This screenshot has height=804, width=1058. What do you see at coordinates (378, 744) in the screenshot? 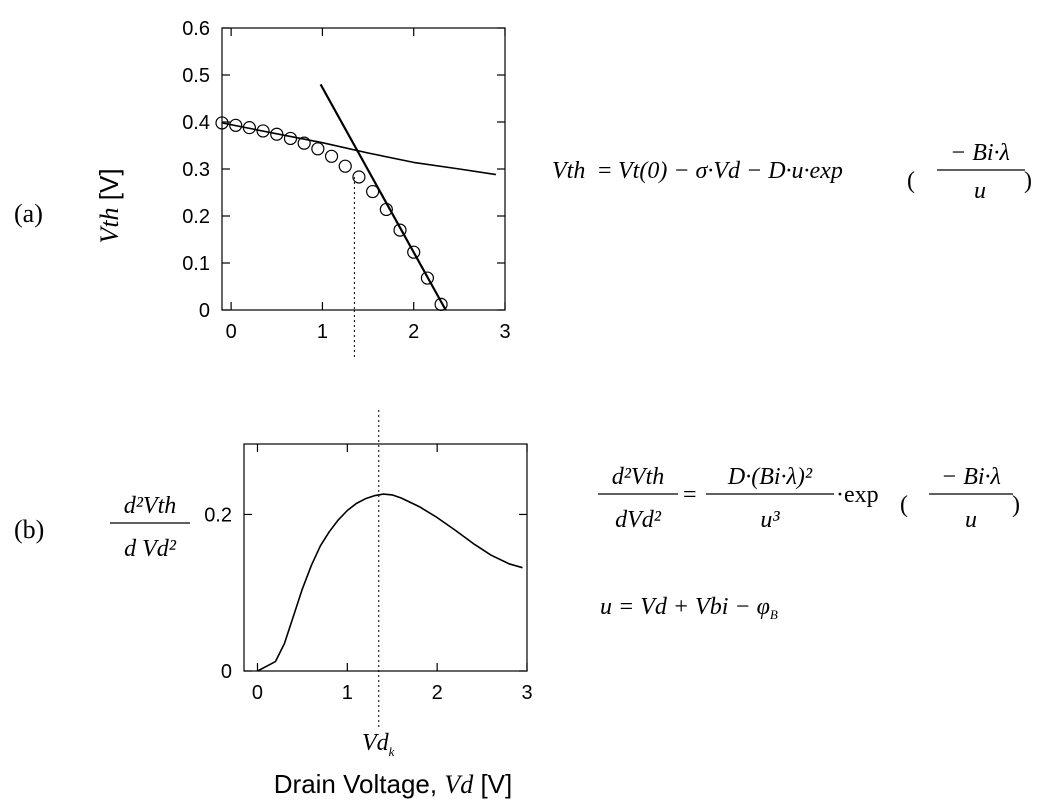
I see `vdk-marker-label: Vdk` at bounding box center [378, 744].